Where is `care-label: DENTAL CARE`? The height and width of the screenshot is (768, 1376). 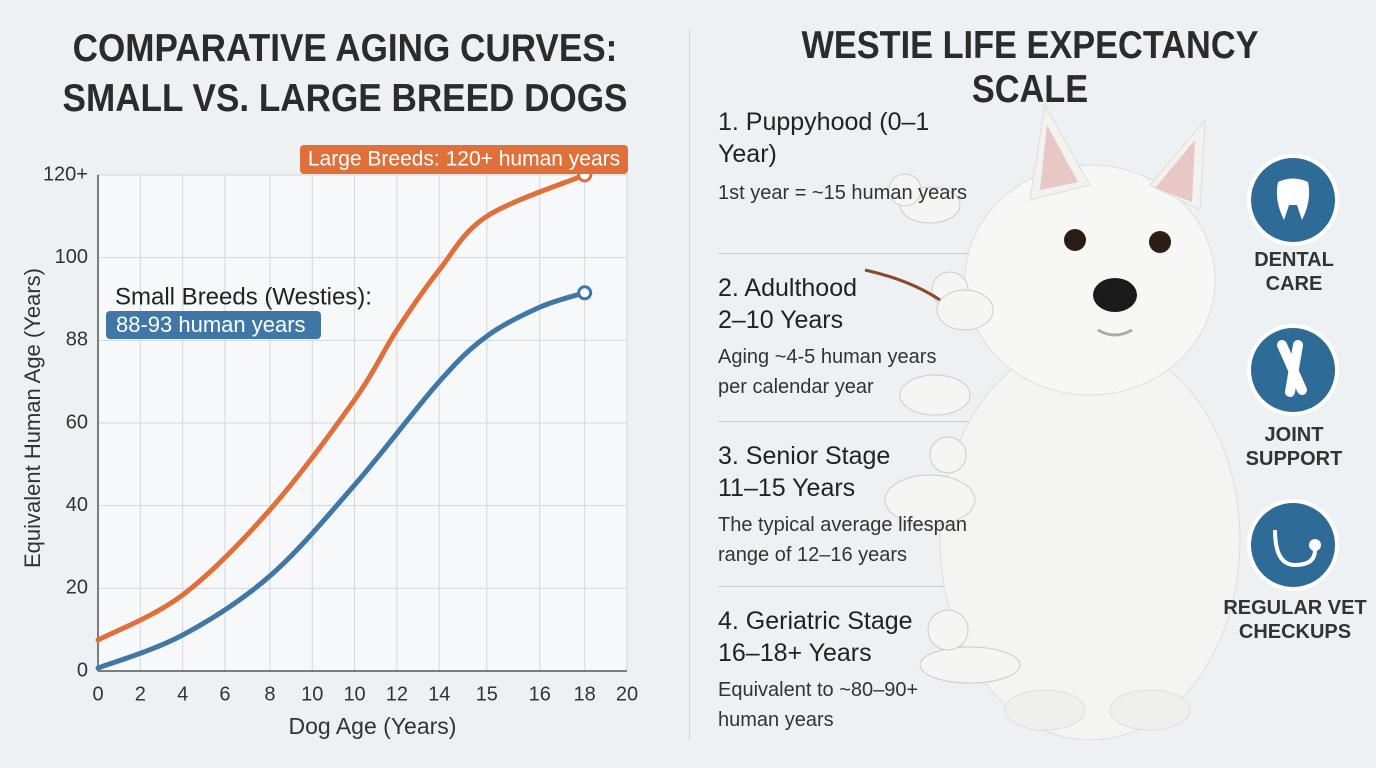
care-label: DENTAL CARE is located at coordinates (1294, 272).